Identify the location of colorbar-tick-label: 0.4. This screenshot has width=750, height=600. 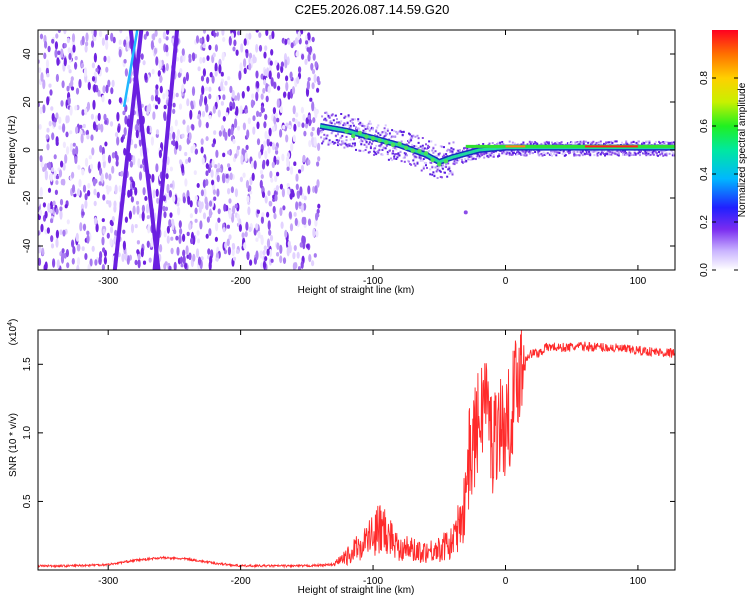
(704, 174).